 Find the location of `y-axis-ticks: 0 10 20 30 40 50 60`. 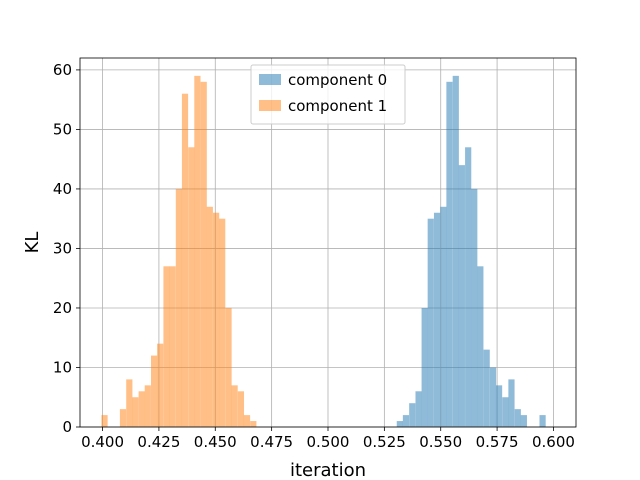

y-axis-ticks: 0 10 20 30 40 50 60 is located at coordinates (66, 248).